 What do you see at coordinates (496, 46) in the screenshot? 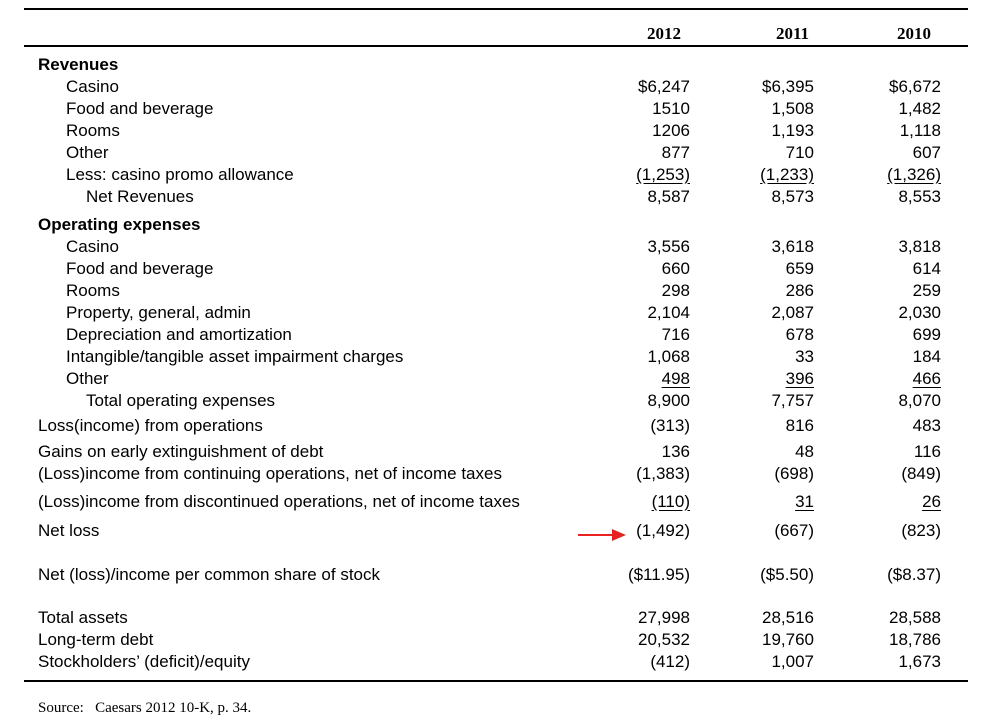
I see `header-rule` at bounding box center [496, 46].